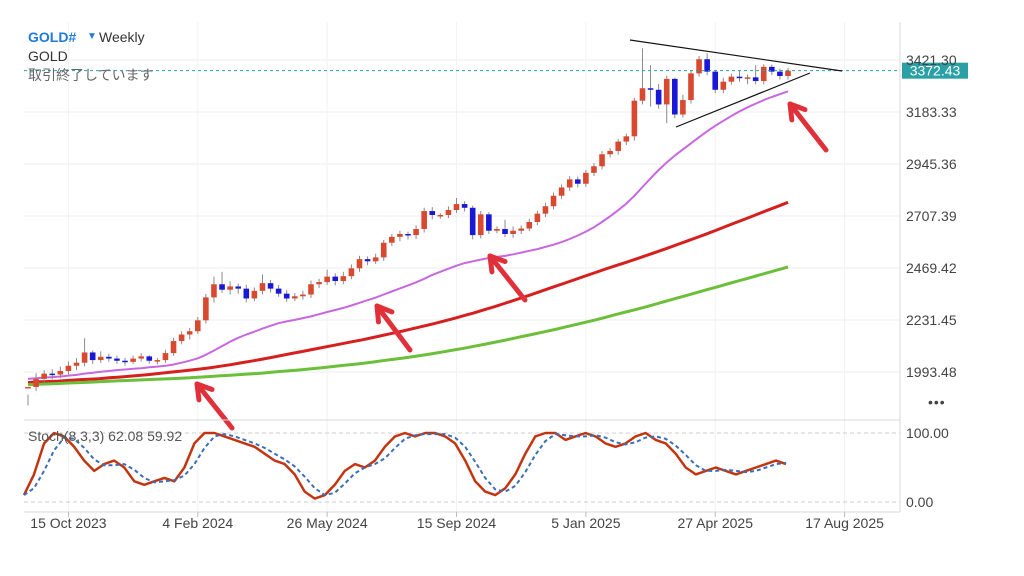 This screenshot has height=576, width=1024. I want to click on y-tick-label: 2707.39, so click(931, 216).